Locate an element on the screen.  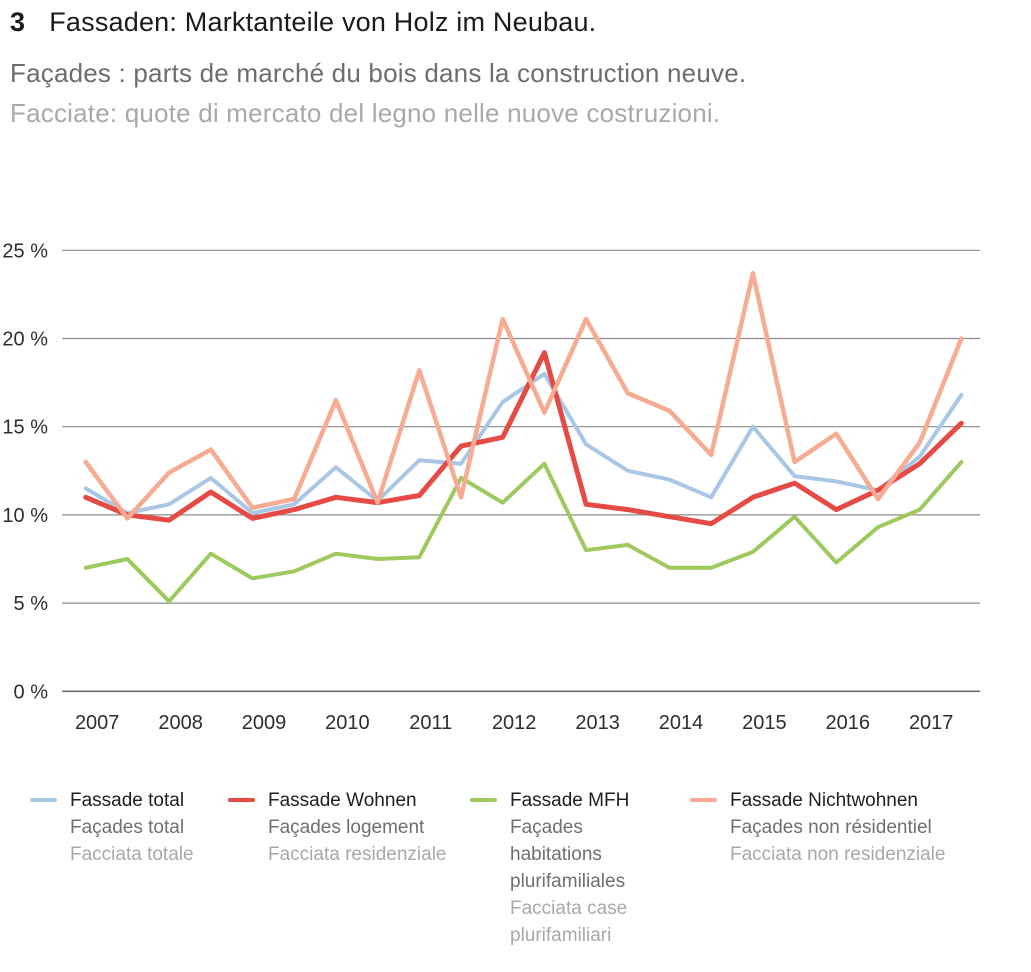
legend-label-fr: Façades habitations plurifamiliales is located at coordinates (568, 854).